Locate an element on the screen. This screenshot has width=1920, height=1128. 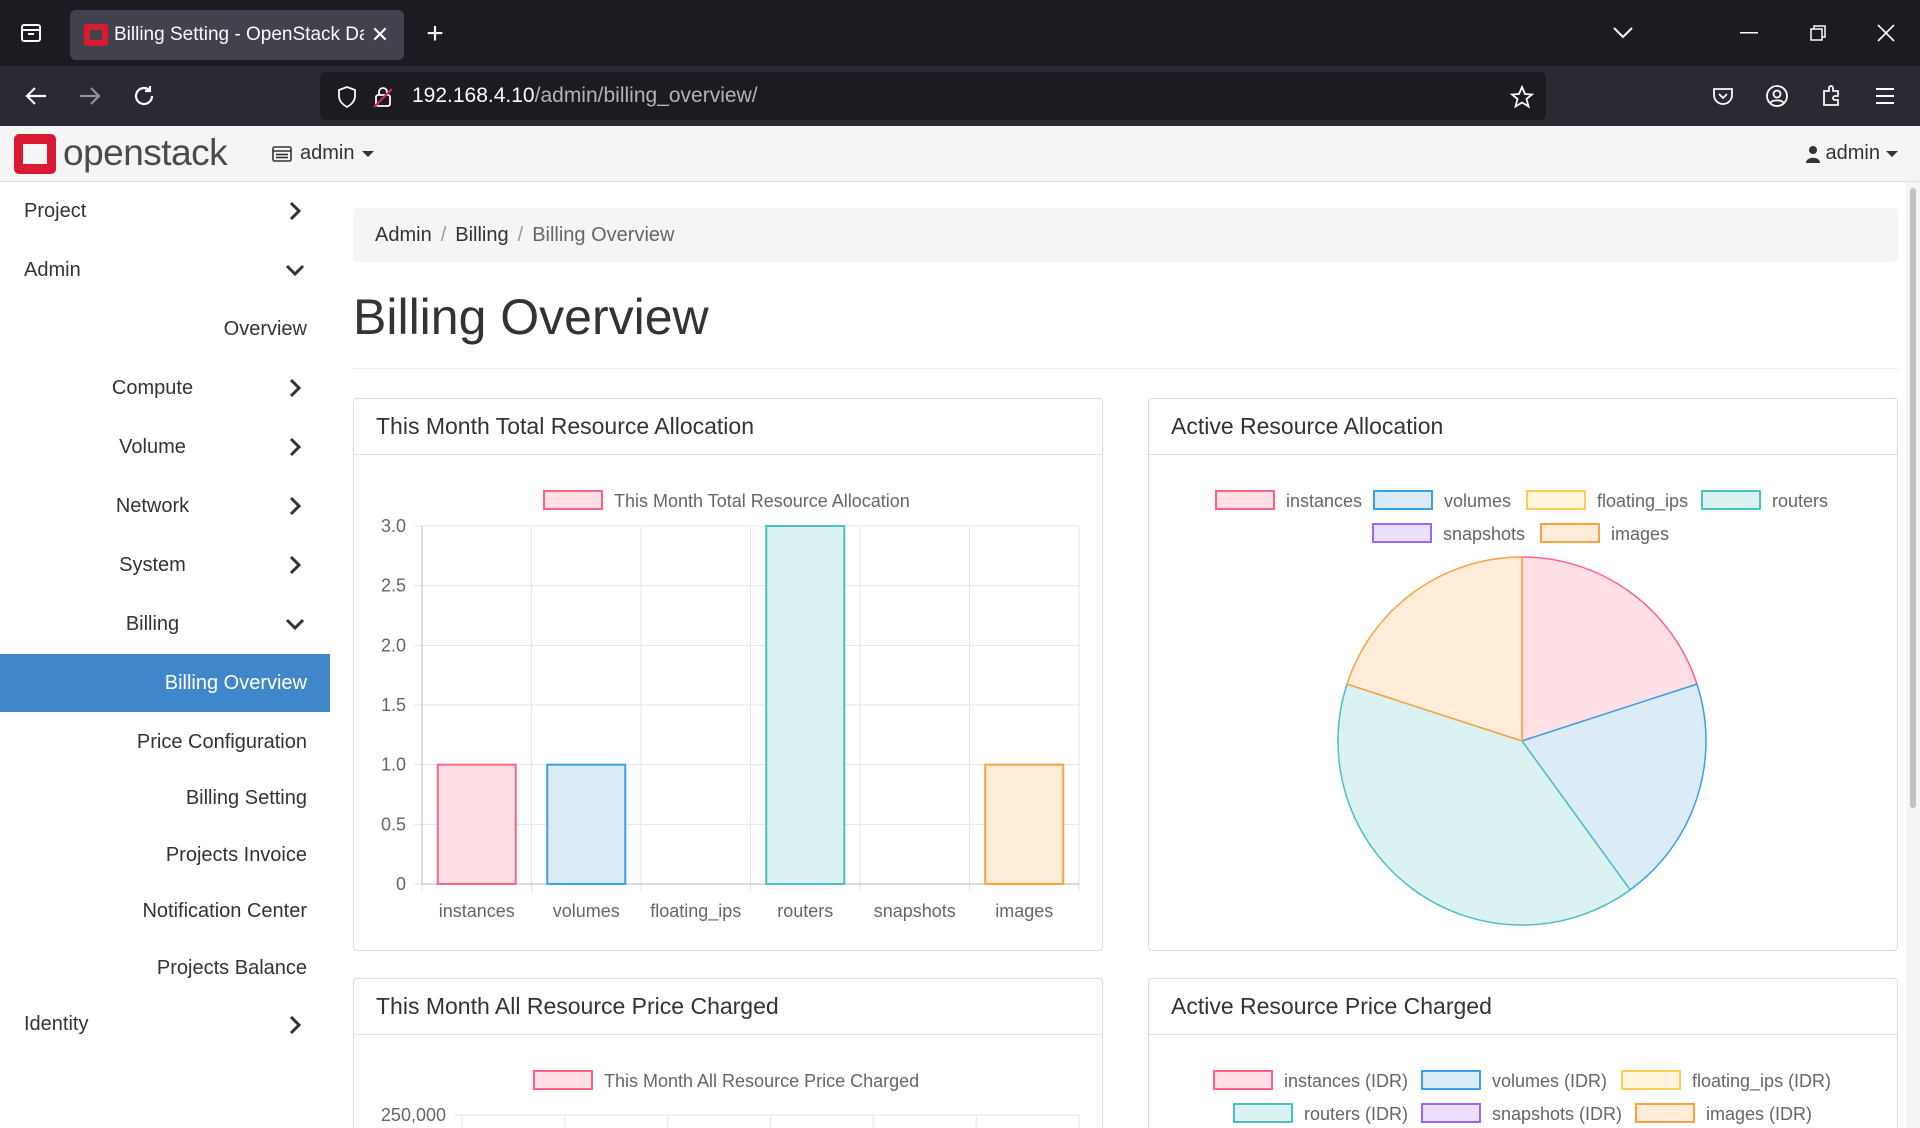
project-switcher: admin is located at coordinates (323, 153).